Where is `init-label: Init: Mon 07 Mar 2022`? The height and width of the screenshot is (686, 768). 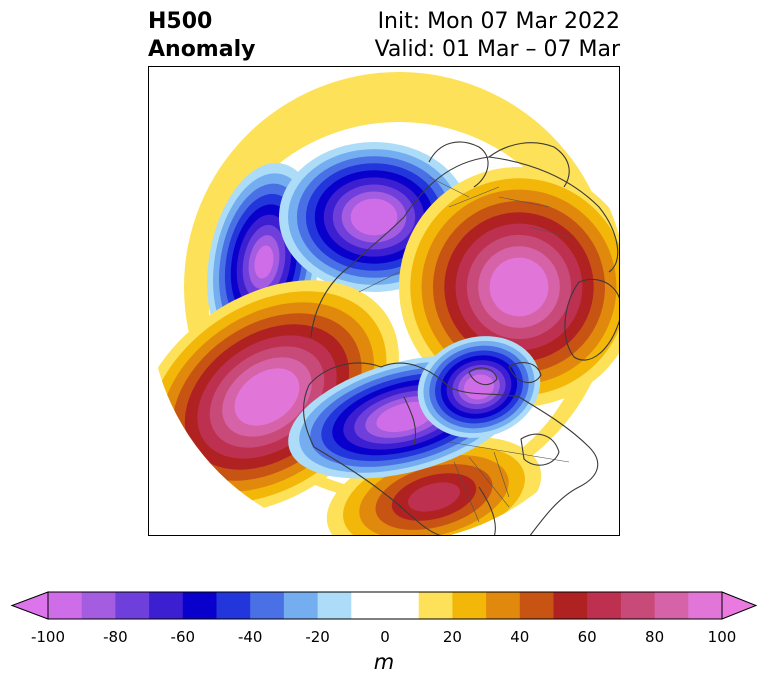 init-label: Init: Mon 07 Mar 2022 is located at coordinates (498, 21).